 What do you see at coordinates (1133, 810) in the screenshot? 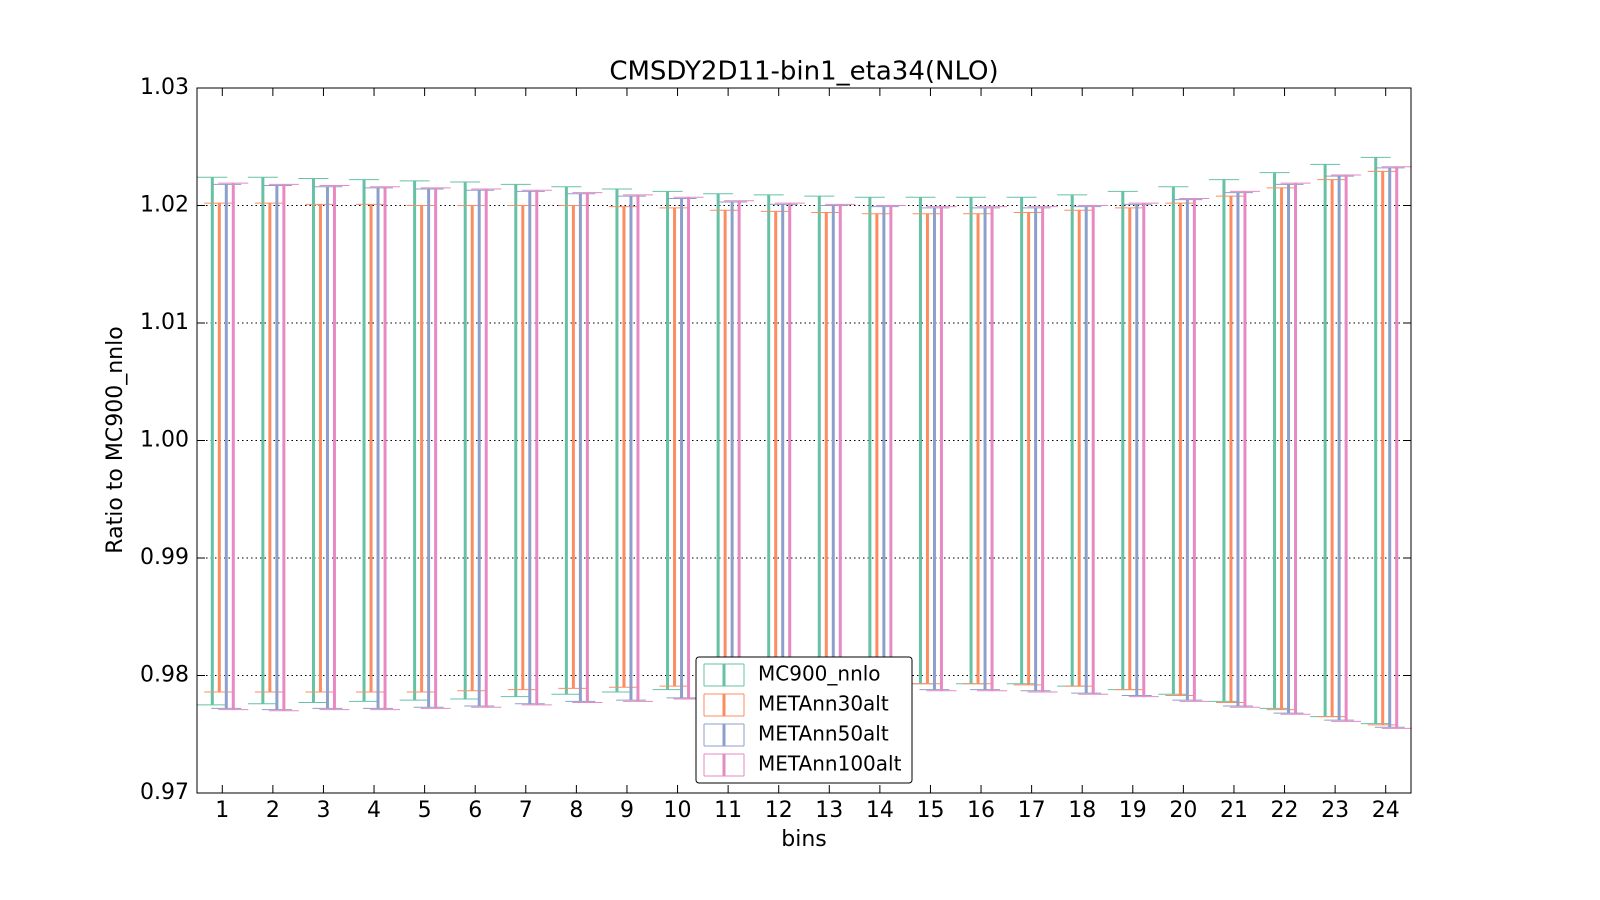
I see `x-tick-label: 19` at bounding box center [1133, 810].